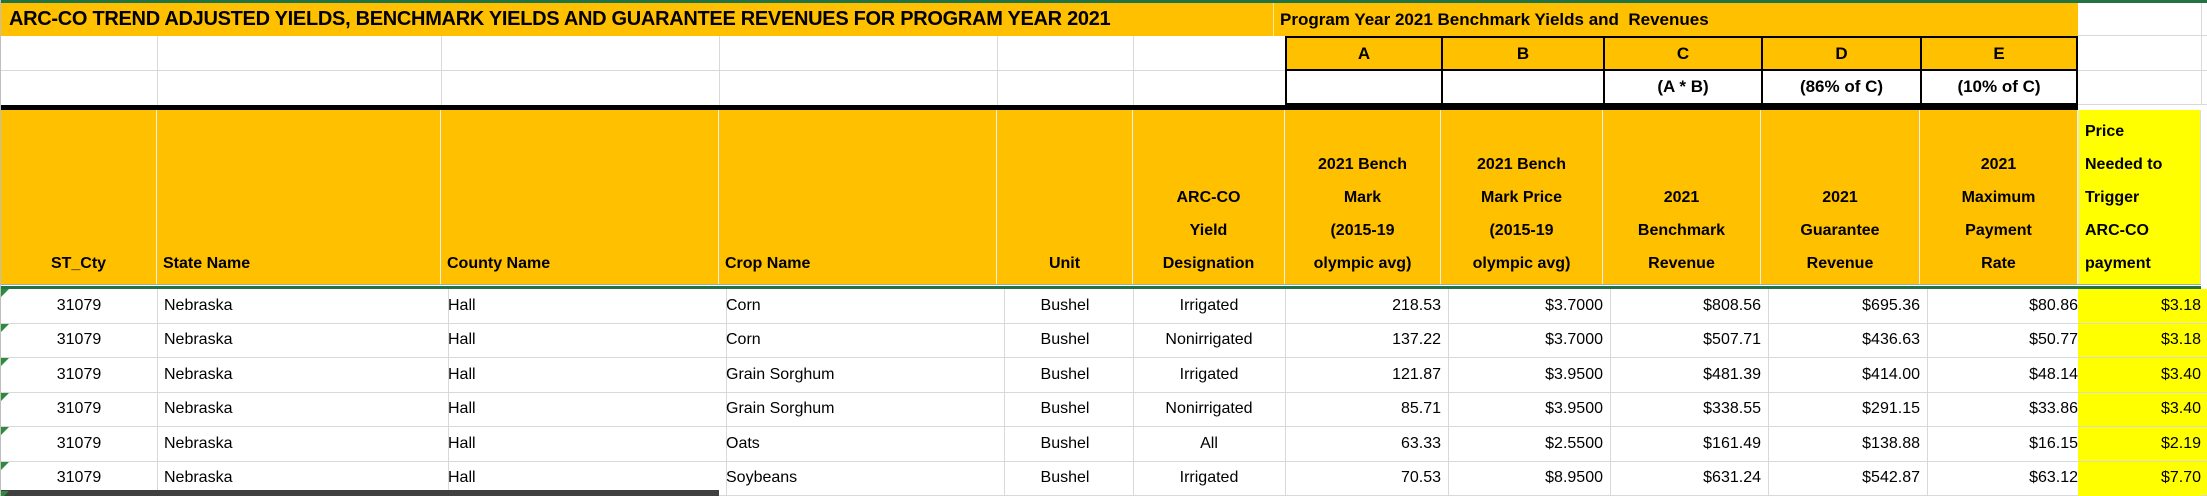 The width and height of the screenshot is (2207, 496). What do you see at coordinates (1840, 197) in the screenshot?
I see `header-cell-guarantee-revenue: 2021 Guarantee Revenue` at bounding box center [1840, 197].